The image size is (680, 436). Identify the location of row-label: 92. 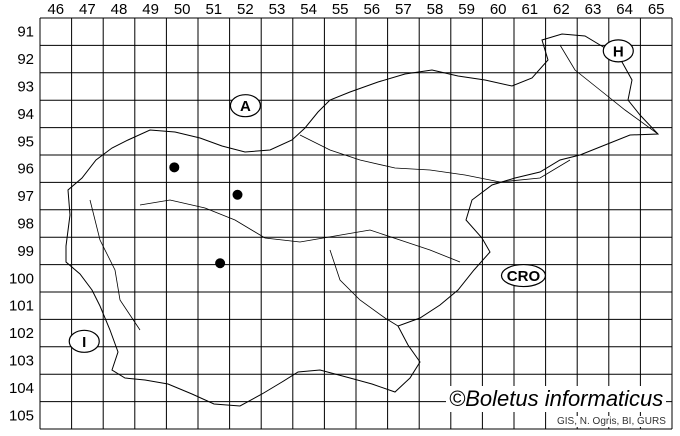
(25, 59).